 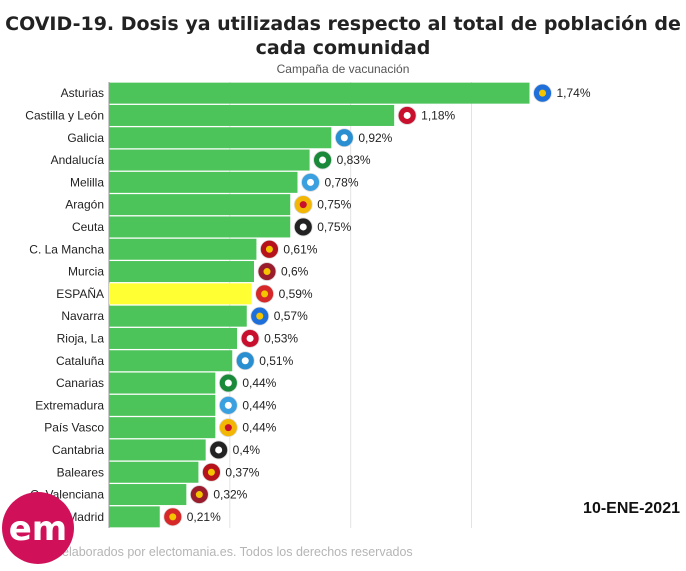 I want to click on category-label: Andalucía, so click(x=78, y=160).